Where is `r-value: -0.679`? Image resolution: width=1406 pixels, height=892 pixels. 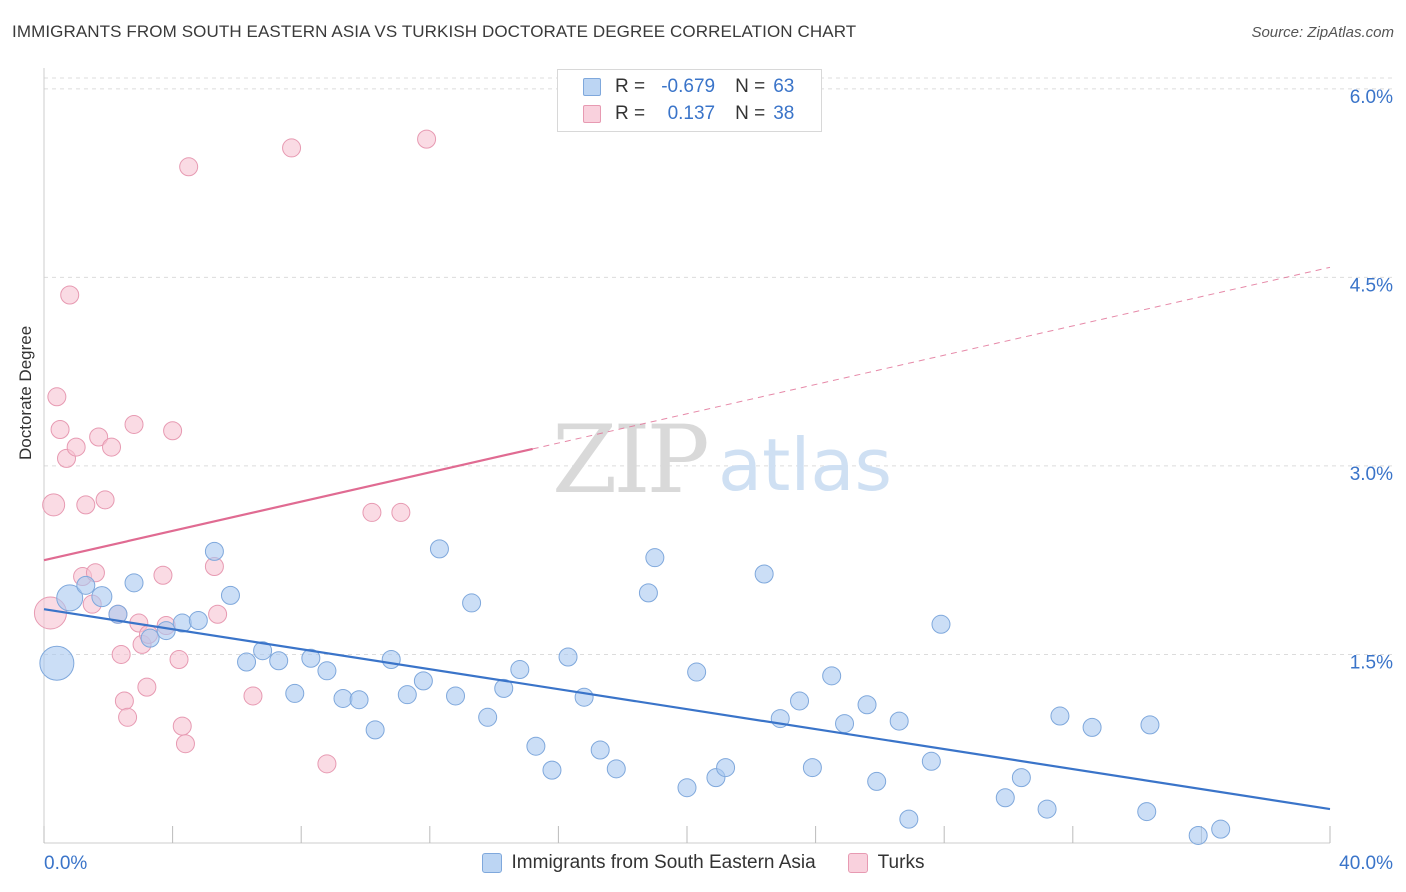 r-value: -0.679 is located at coordinates (688, 86).